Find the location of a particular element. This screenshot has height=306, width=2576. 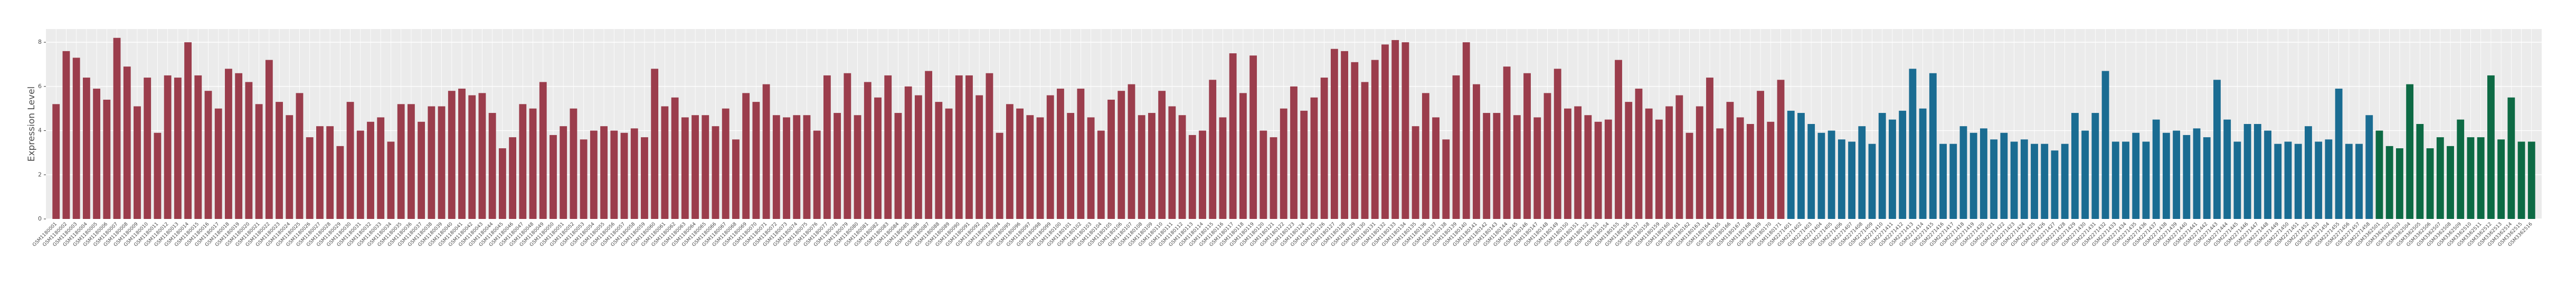

y-tick-label: 0 is located at coordinates (40, 219).